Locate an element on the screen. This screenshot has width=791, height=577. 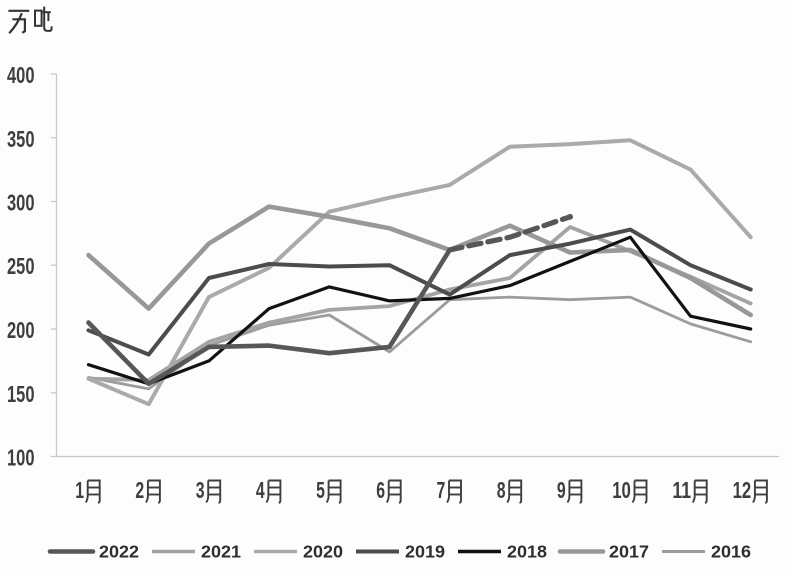
svg-text: 2019 is located at coordinates (425, 552).